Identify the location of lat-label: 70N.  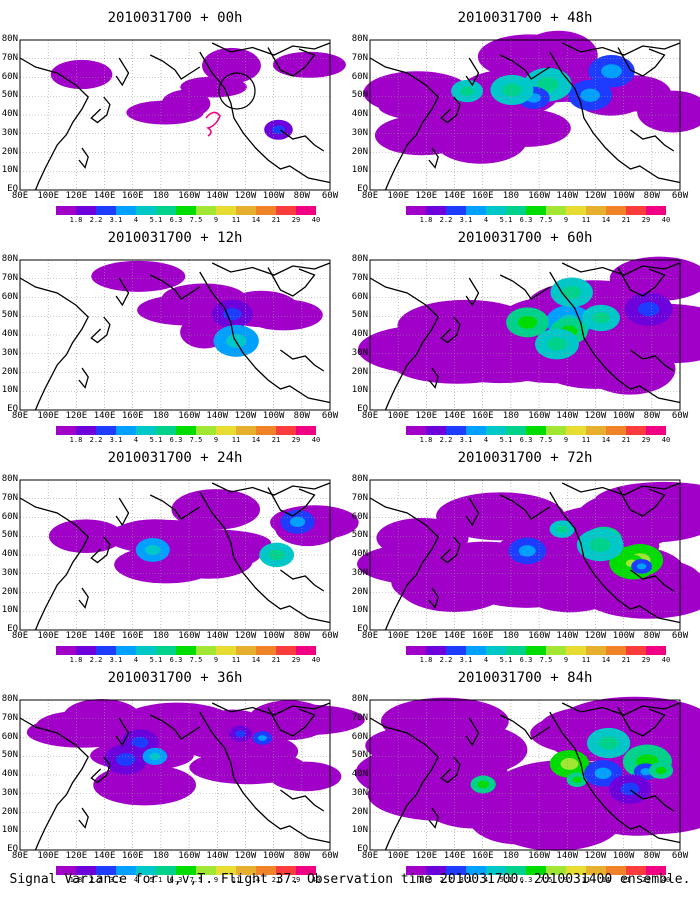
(9, 497).